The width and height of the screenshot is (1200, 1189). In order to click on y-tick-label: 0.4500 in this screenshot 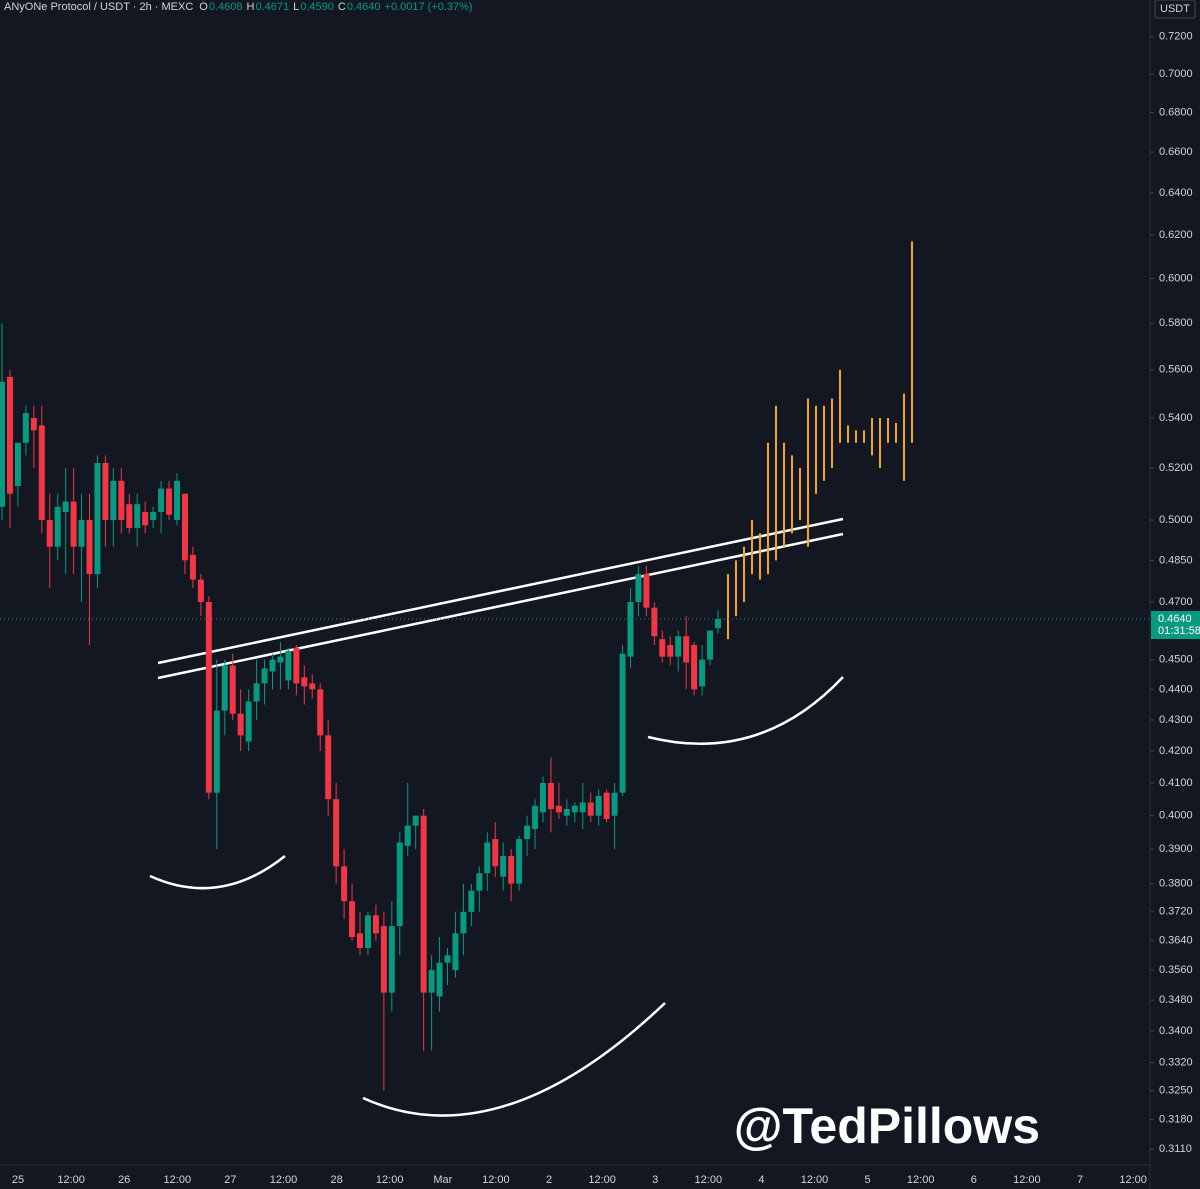, I will do `click(1176, 660)`.